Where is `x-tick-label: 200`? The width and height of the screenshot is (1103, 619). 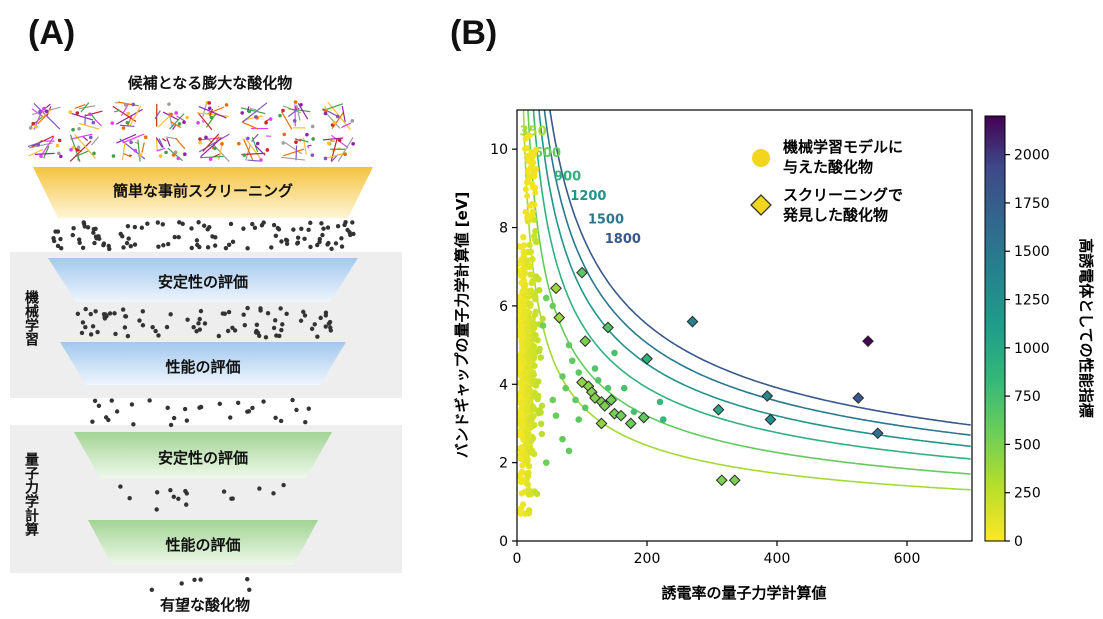
x-tick-label: 200 is located at coordinates (647, 559).